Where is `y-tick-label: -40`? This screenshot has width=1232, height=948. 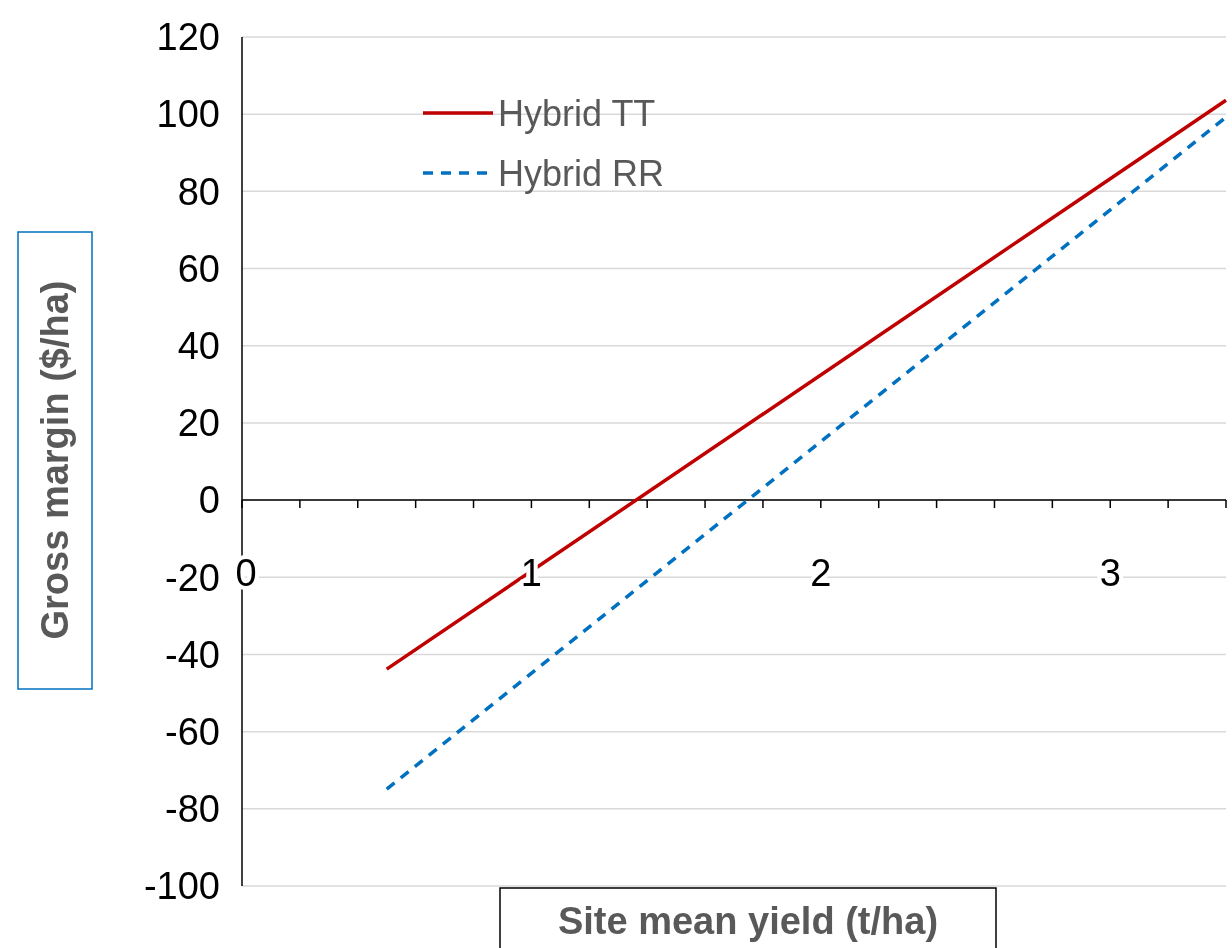 y-tick-label: -40 is located at coordinates (192, 654).